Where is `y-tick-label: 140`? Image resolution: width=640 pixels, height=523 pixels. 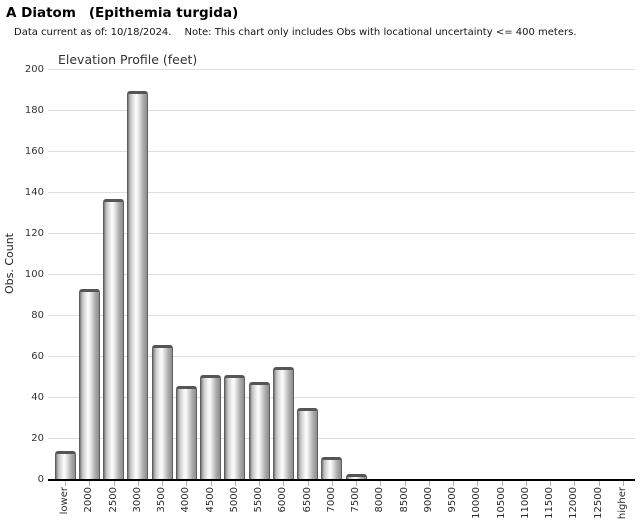
y-tick-label: 140 is located at coordinates (34, 192).